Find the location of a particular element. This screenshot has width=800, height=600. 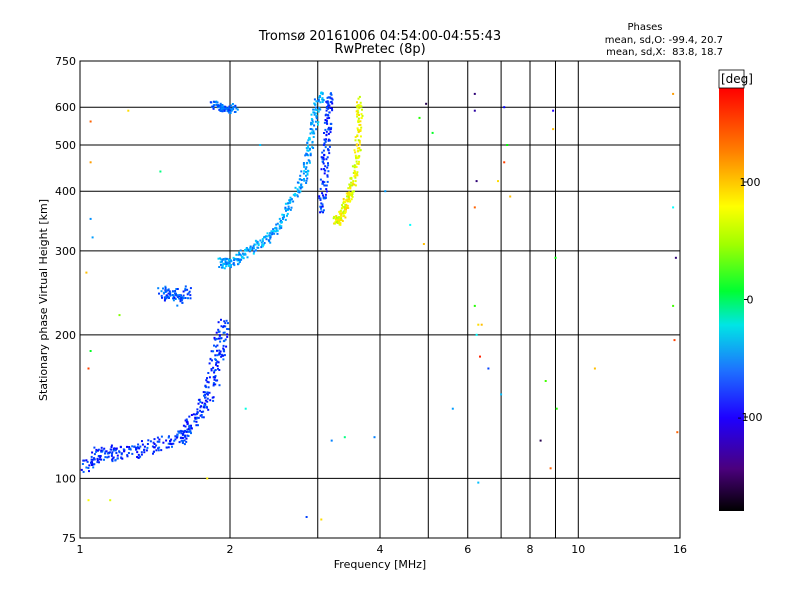

y-tick-label: 750 is located at coordinates (65, 61).